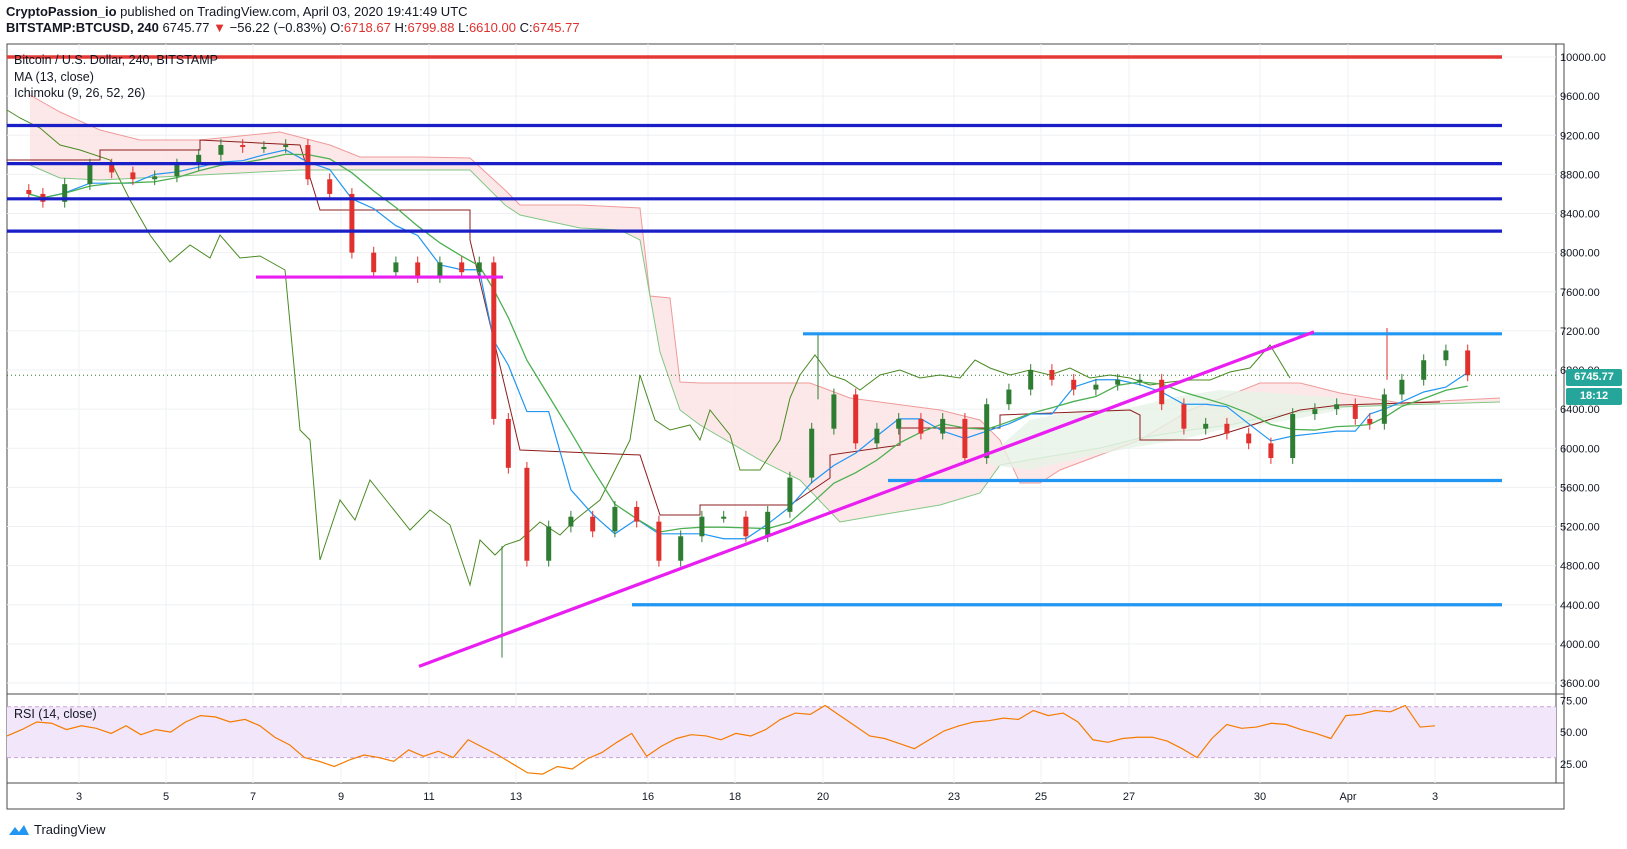 The height and width of the screenshot is (849, 1627). What do you see at coordinates (823, 797) in the screenshot?
I see `x-tick-label: 20` at bounding box center [823, 797].